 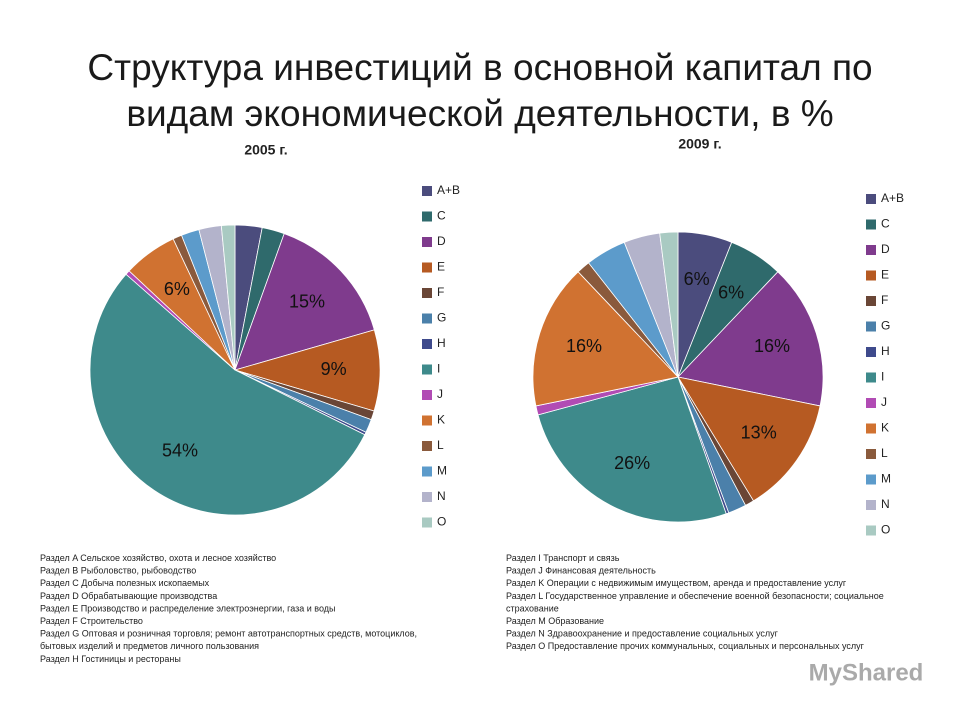 What do you see at coordinates (265, 150) in the screenshot?
I see `chart-subtitle: 2005 г.` at bounding box center [265, 150].